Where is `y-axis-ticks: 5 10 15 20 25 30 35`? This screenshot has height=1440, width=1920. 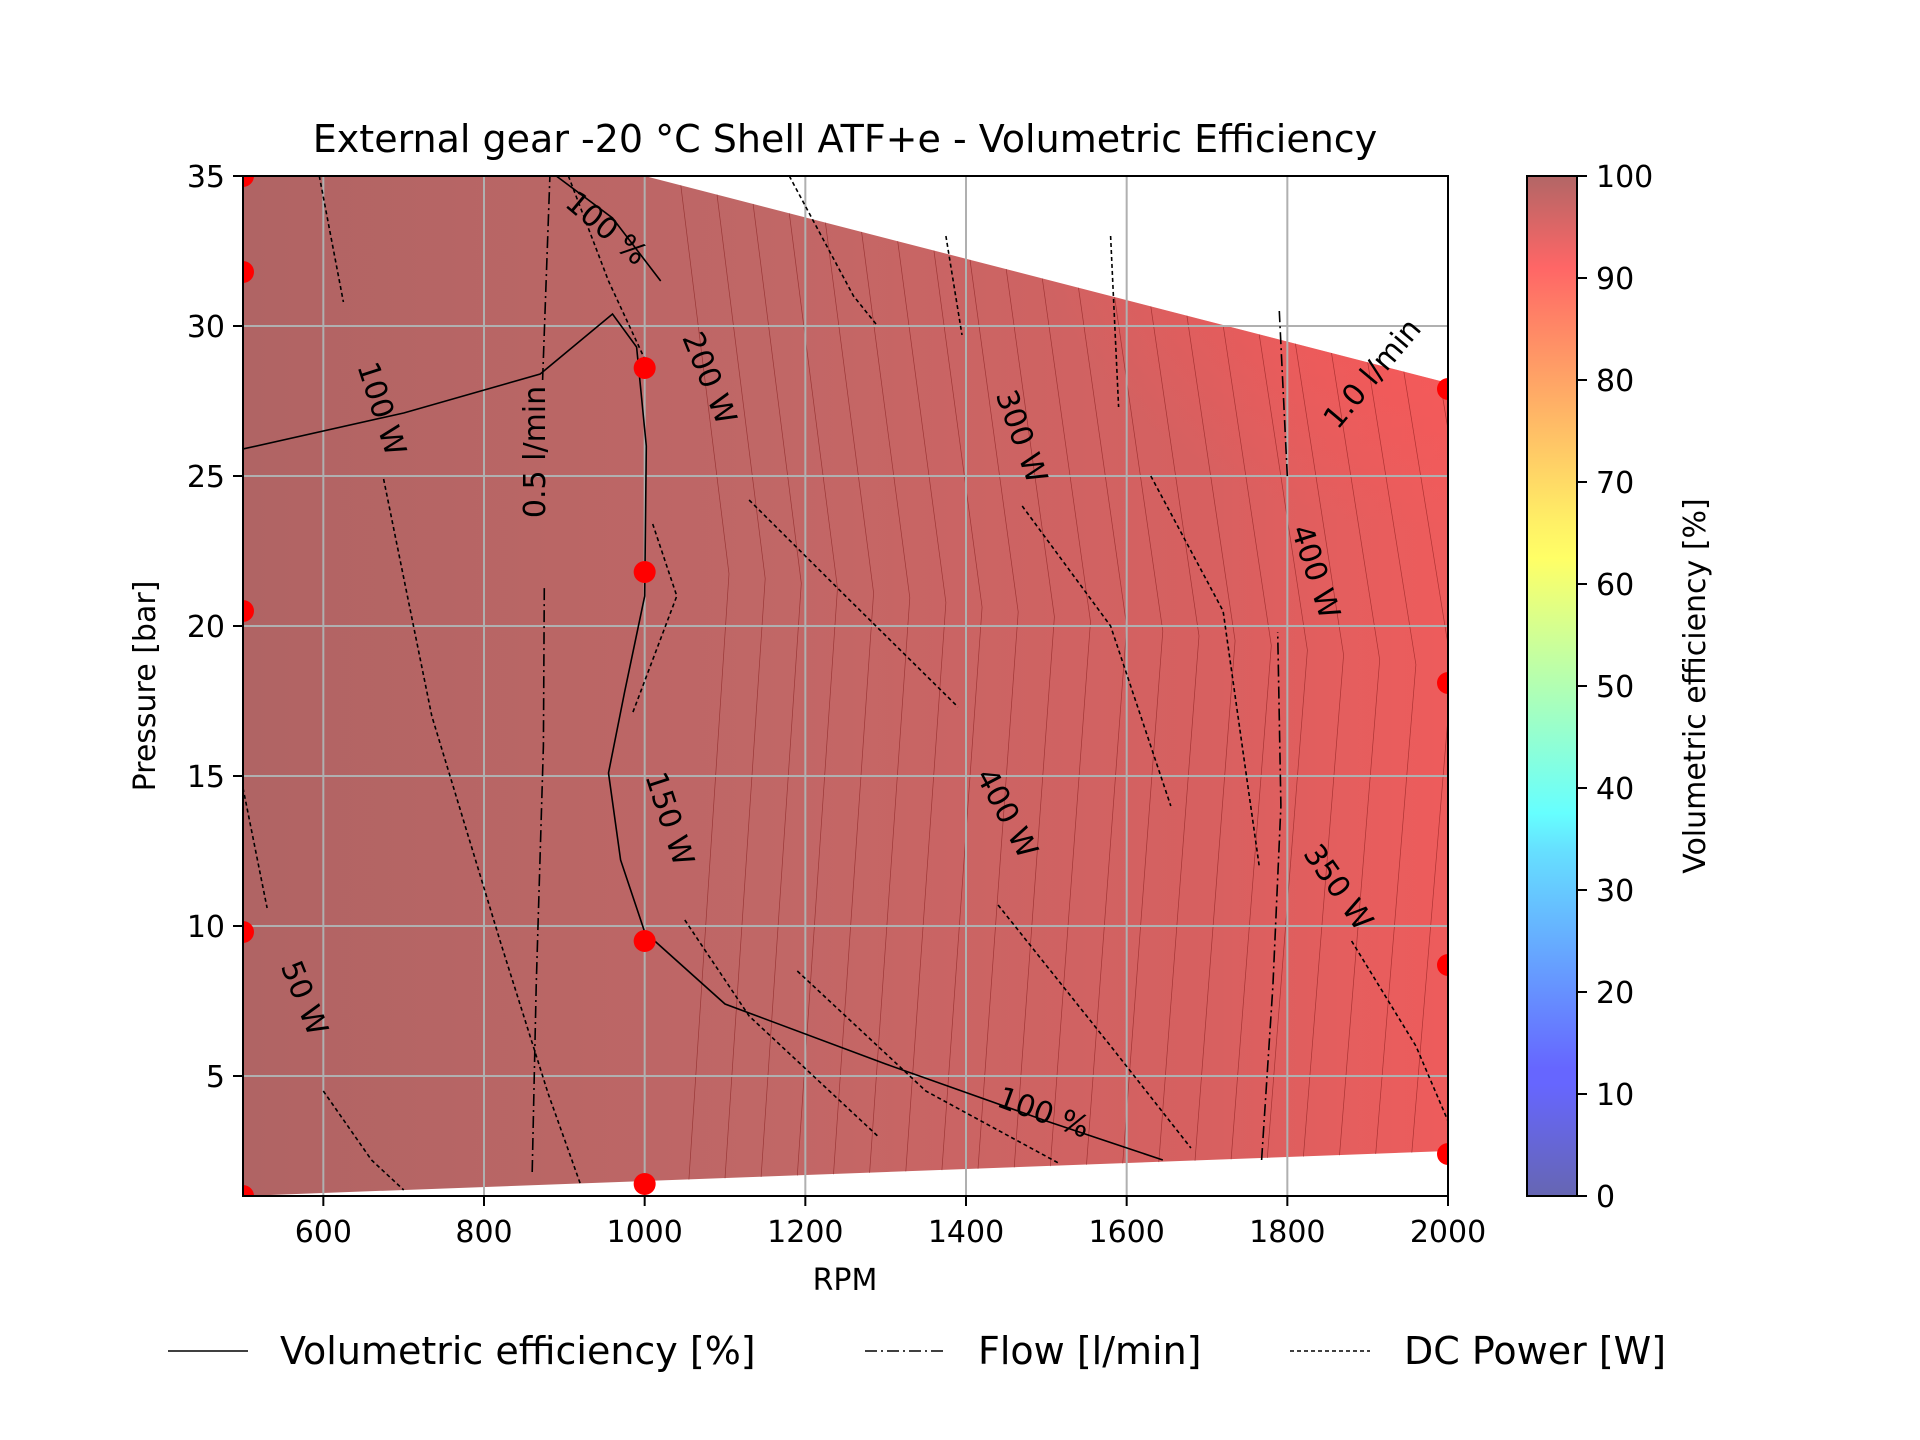
y-axis-ticks: 5 10 15 20 25 30 35 is located at coordinates (215, 627).